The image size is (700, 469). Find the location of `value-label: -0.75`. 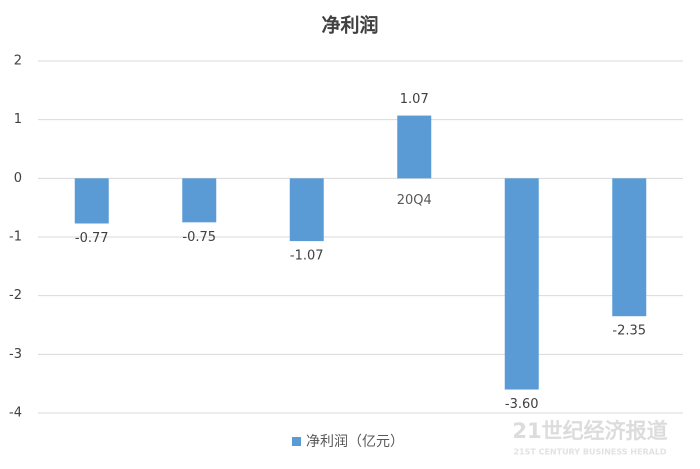

value-label: -0.75 is located at coordinates (199, 237).